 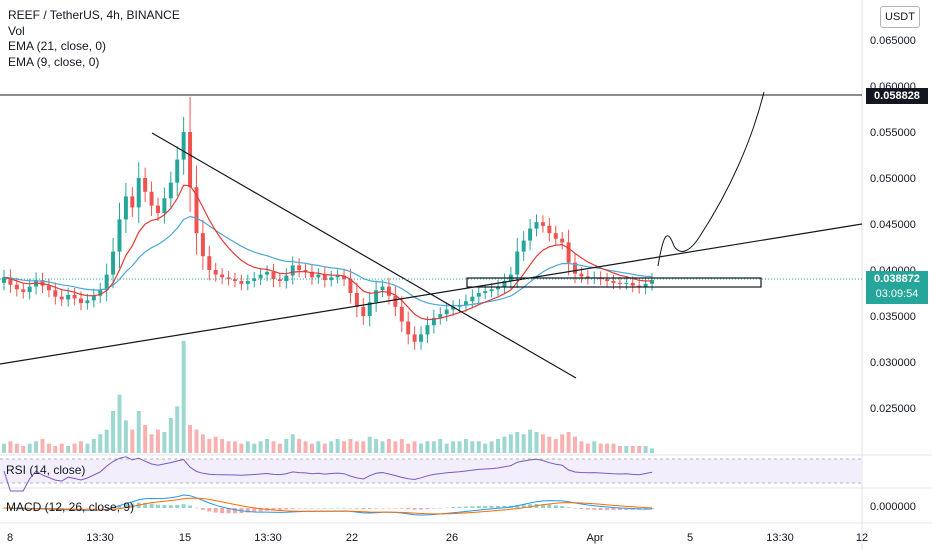 I want to click on x-tick-label: 12, so click(x=862, y=538).